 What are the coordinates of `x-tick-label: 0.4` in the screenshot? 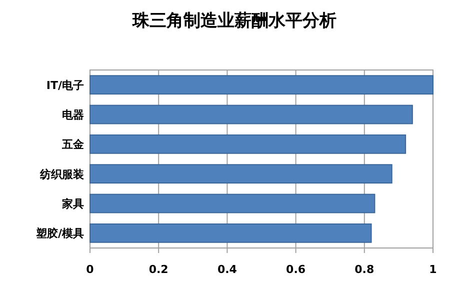 It's located at (227, 269).